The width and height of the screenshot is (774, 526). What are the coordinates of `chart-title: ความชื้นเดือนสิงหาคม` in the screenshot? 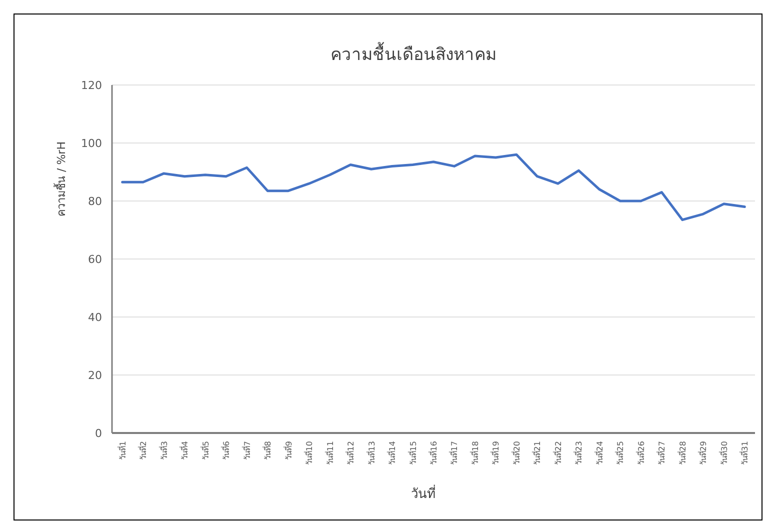 It's located at (413, 53).